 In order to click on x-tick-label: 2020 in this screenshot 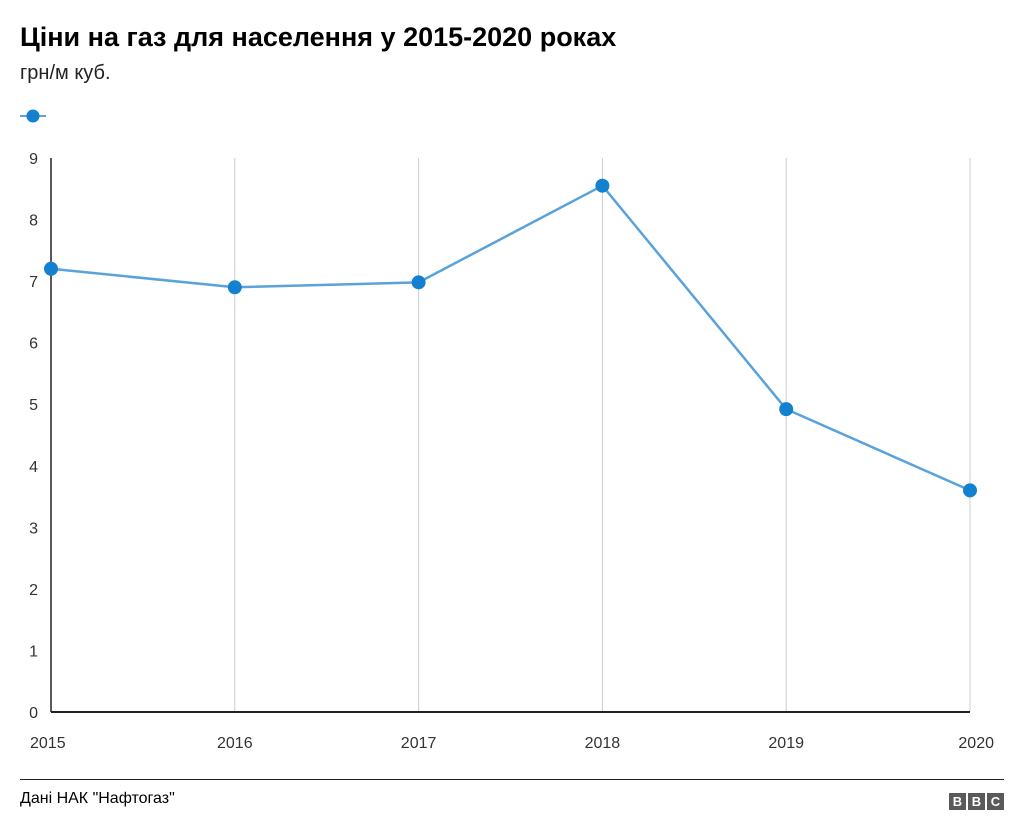, I will do `click(976, 743)`.